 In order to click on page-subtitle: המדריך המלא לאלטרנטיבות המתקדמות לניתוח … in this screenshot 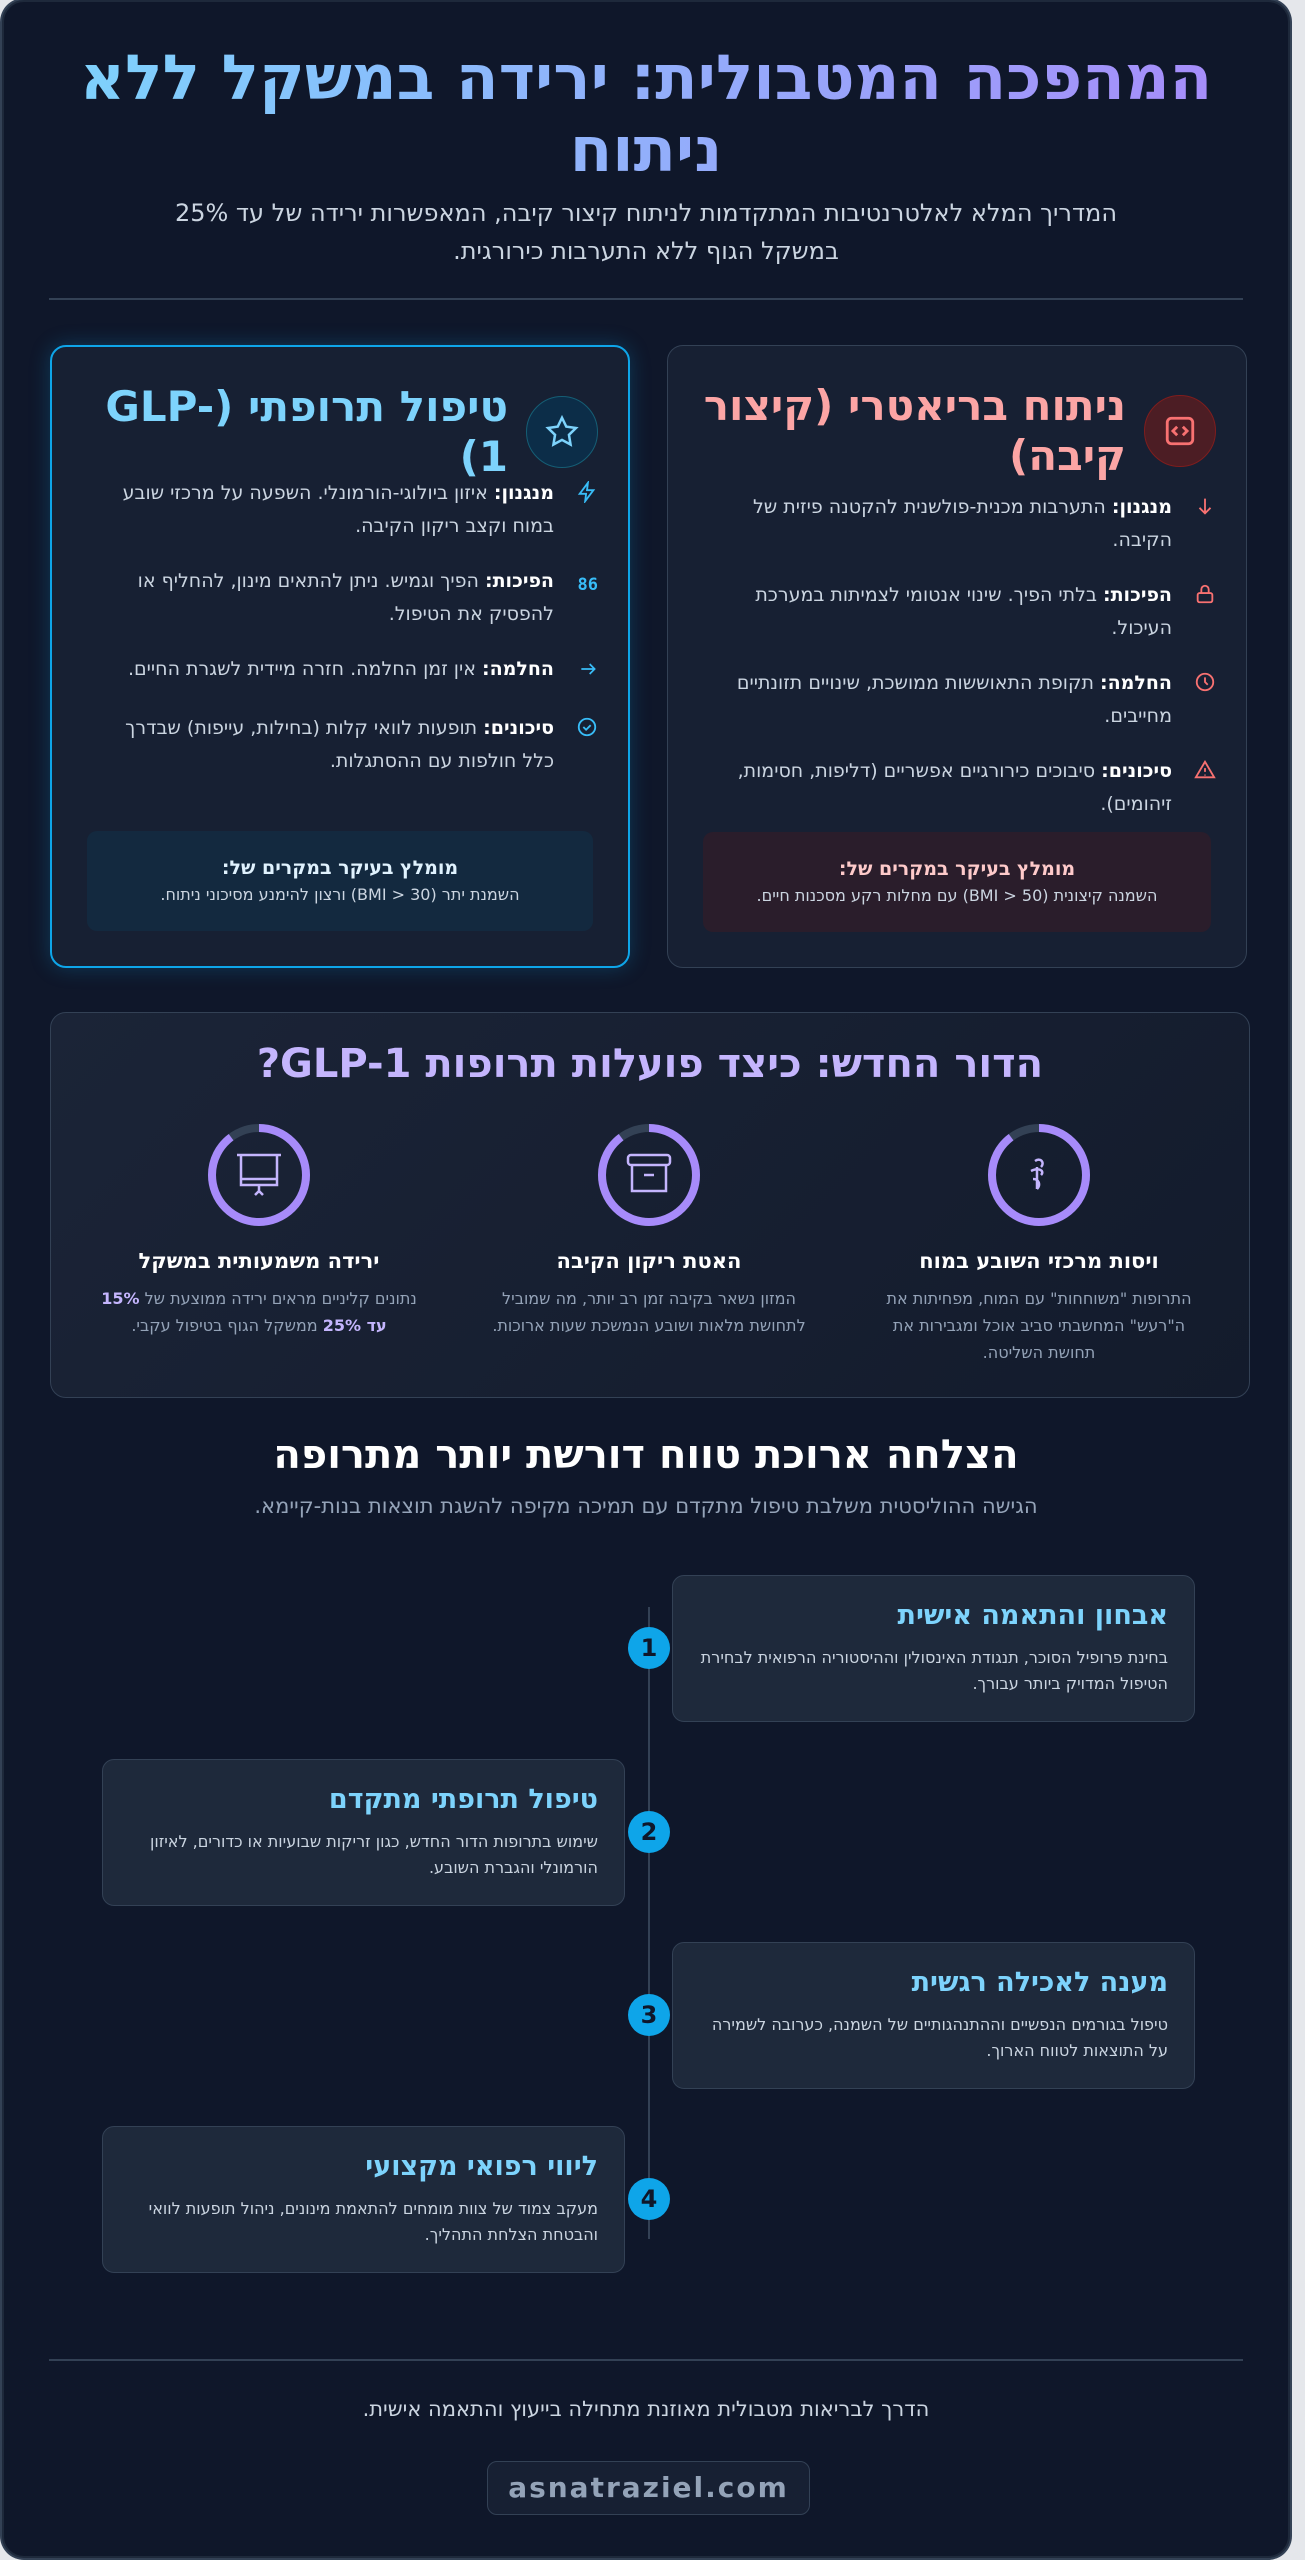, I will do `click(646, 232)`.